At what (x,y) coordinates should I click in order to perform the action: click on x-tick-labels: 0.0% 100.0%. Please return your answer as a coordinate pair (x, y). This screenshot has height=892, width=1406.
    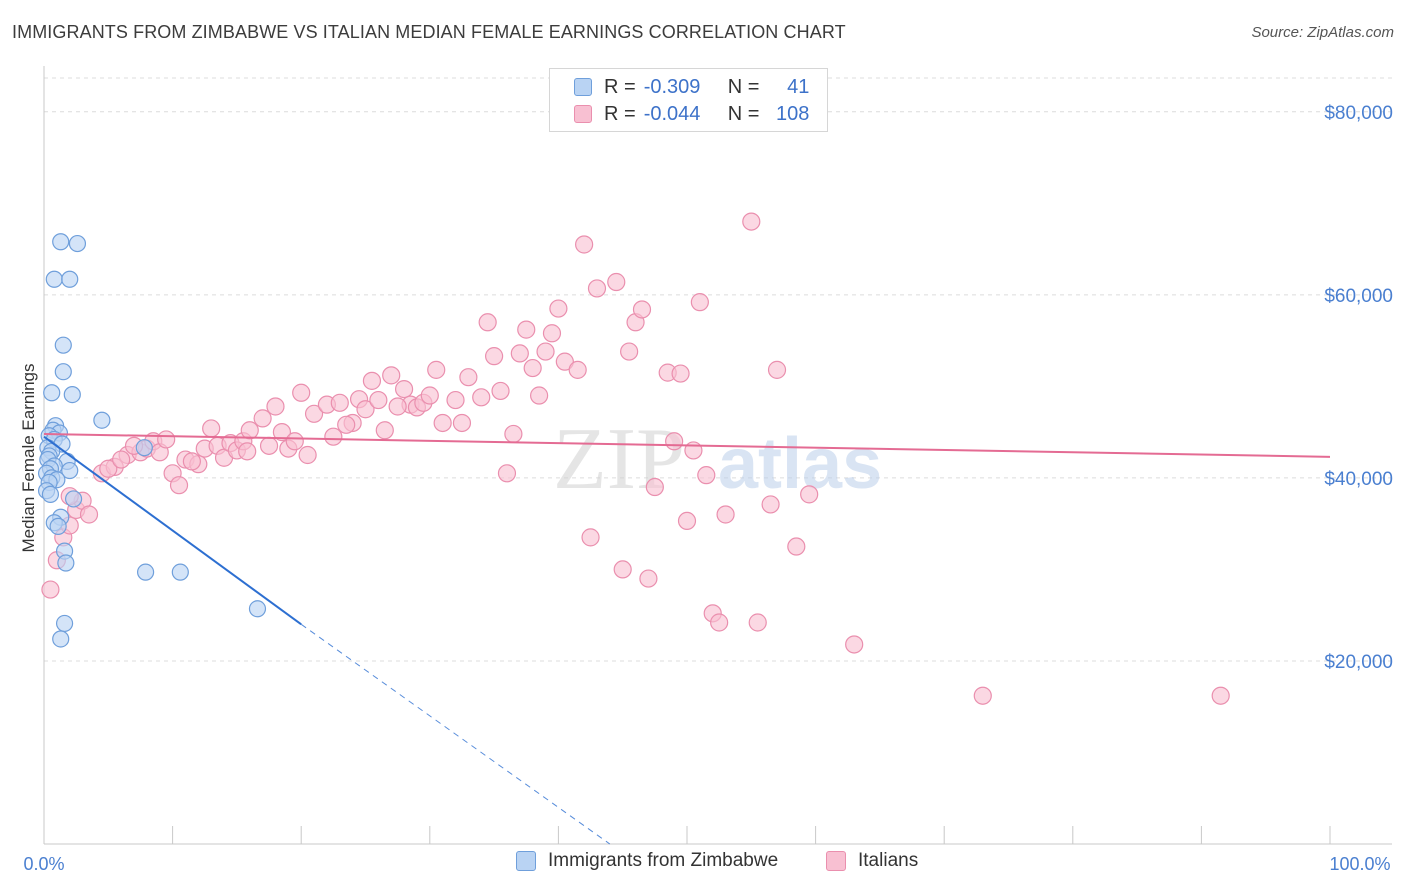
    Looking at the image, I should click on (706, 864).